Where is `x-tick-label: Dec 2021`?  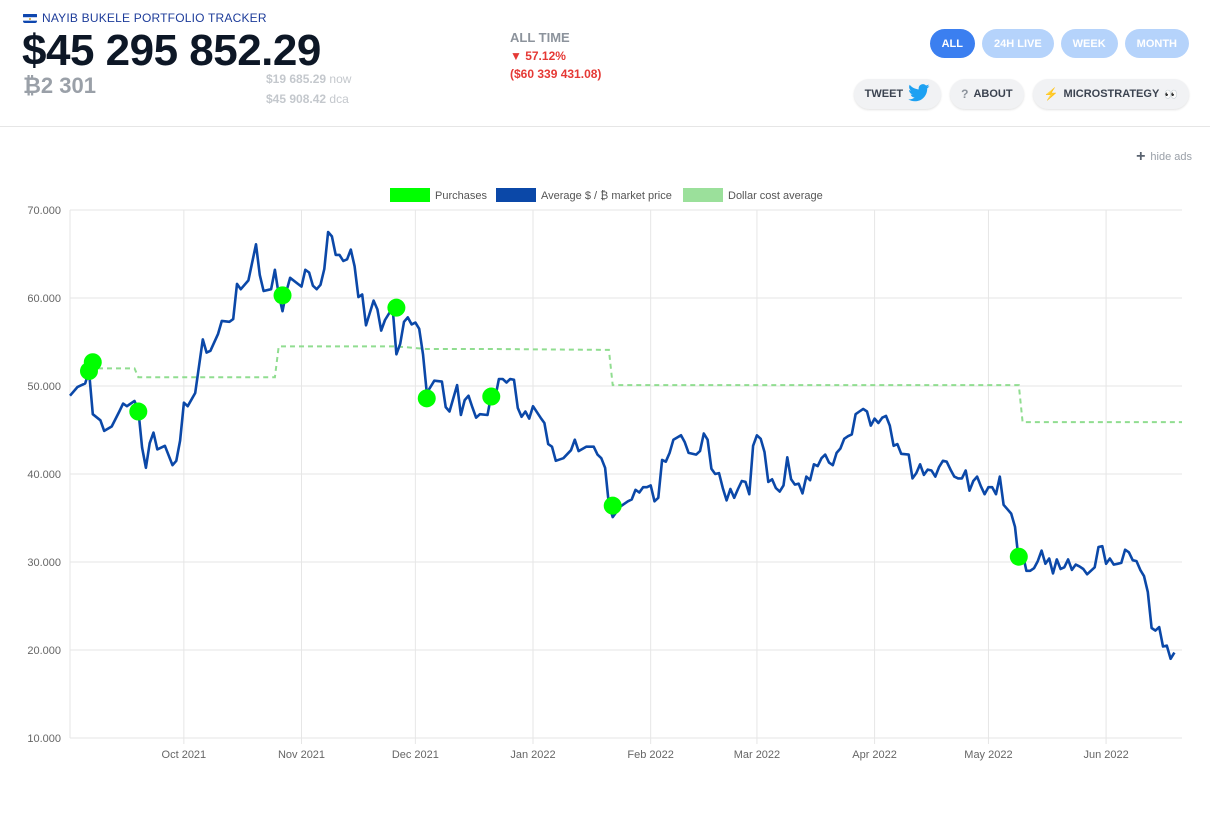 x-tick-label: Dec 2021 is located at coordinates (415, 755).